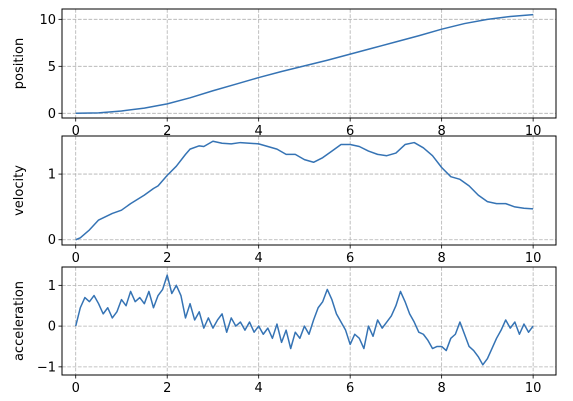 This screenshot has height=401, width=573. What do you see at coordinates (46, 367) in the screenshot?
I see `y-tick-label: −1` at bounding box center [46, 367].